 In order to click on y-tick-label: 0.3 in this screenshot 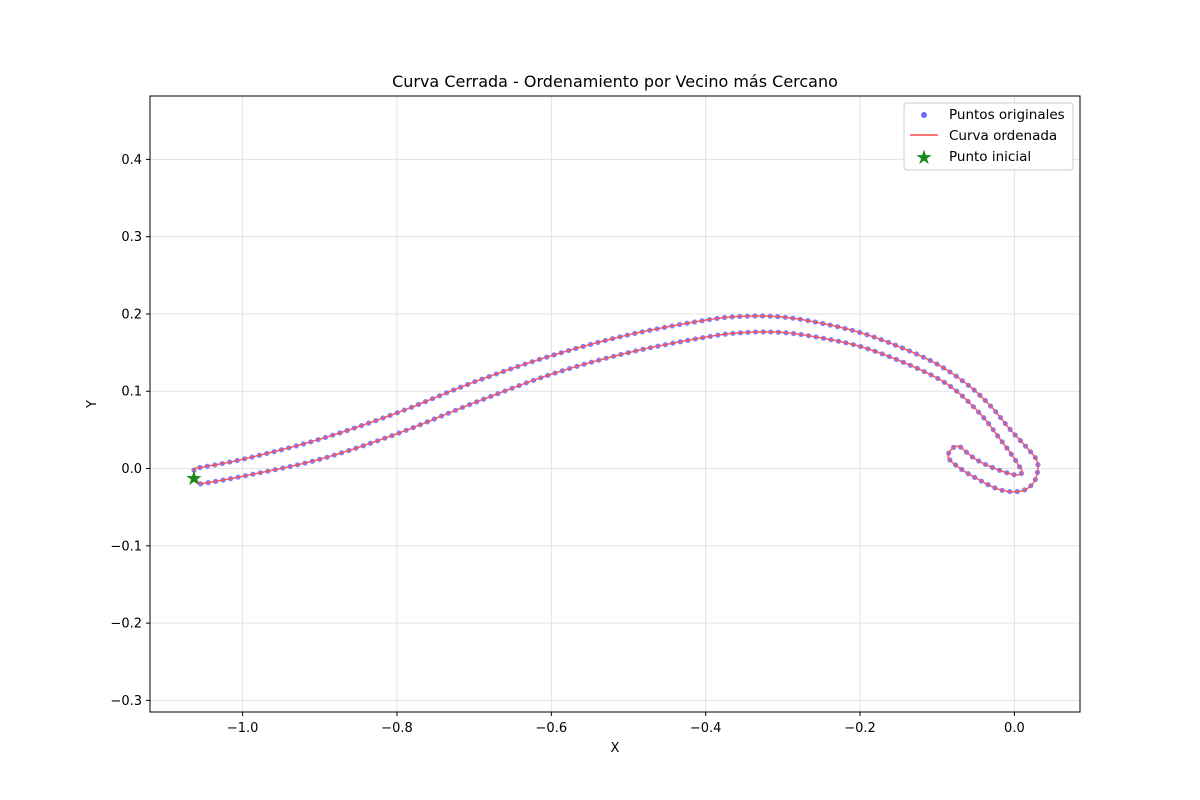, I will do `click(131, 237)`.